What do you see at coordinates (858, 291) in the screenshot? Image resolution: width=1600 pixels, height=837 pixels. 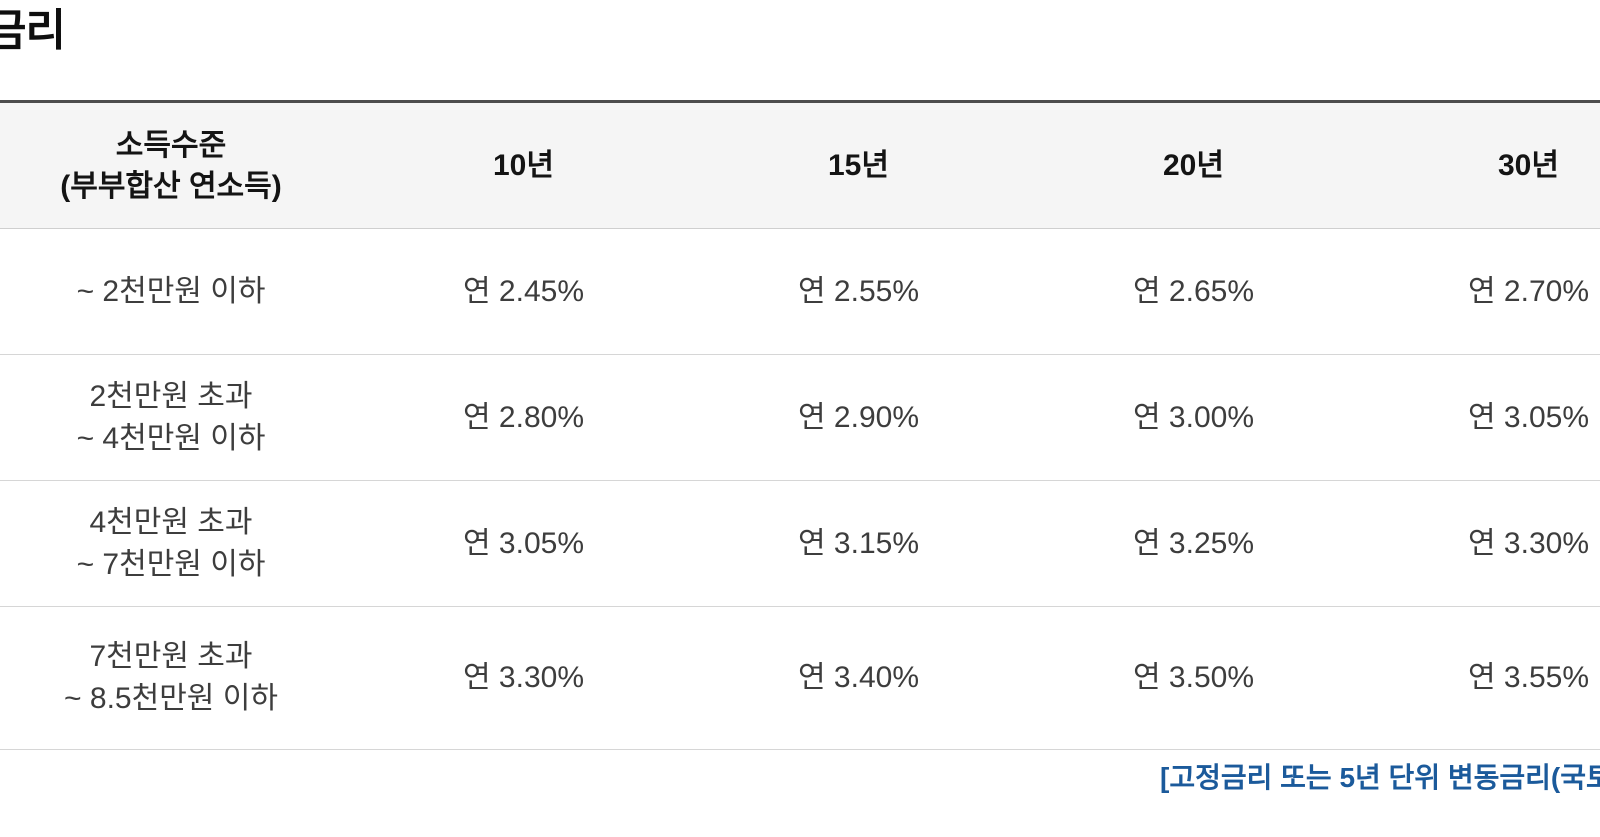 I see `rate-value: 연 2.55%` at bounding box center [858, 291].